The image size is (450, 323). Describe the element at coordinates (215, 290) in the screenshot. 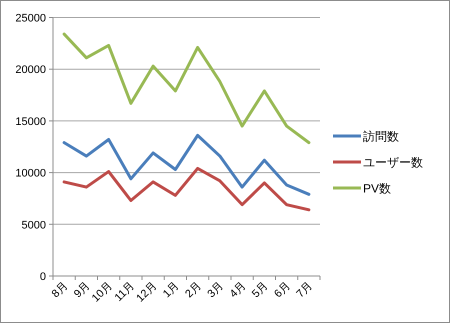

I see `x-tick-label: 3月` at that location.